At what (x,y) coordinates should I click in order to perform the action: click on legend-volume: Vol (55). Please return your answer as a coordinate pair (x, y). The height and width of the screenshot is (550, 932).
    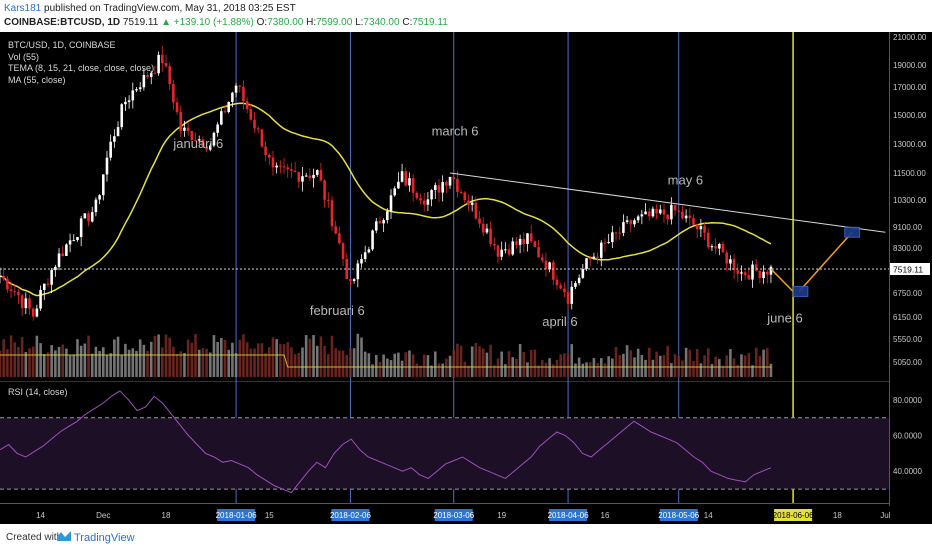
    Looking at the image, I should click on (24, 56).